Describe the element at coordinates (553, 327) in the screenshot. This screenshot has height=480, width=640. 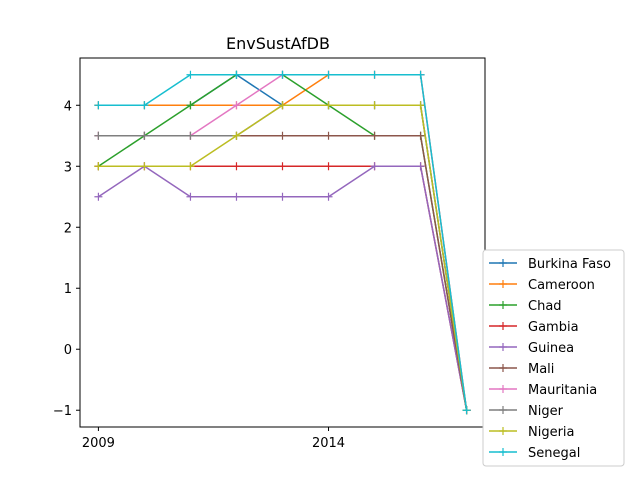
I see `legend-label: Gambia` at that location.